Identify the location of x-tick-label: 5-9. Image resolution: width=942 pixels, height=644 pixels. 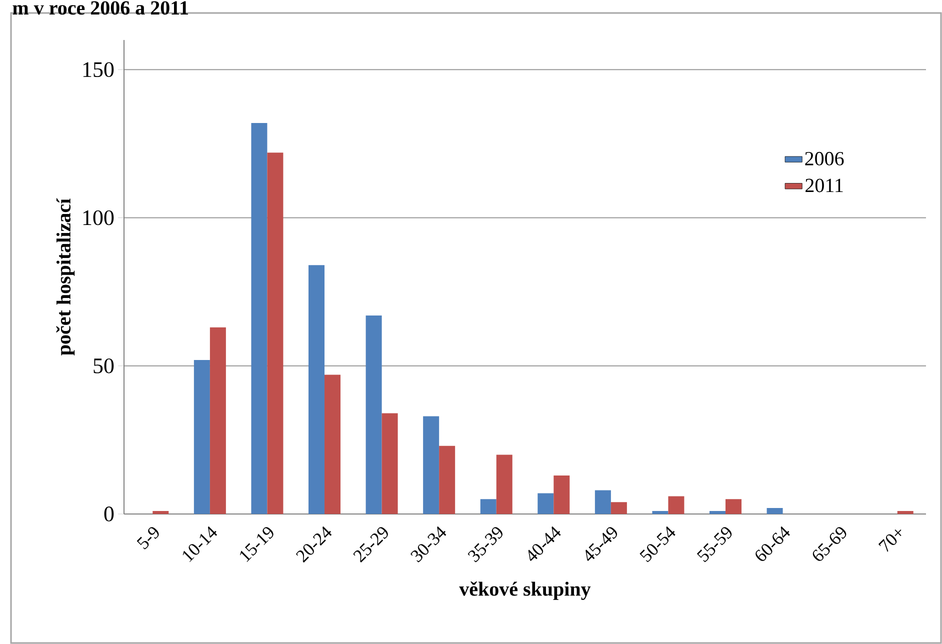
(147, 538).